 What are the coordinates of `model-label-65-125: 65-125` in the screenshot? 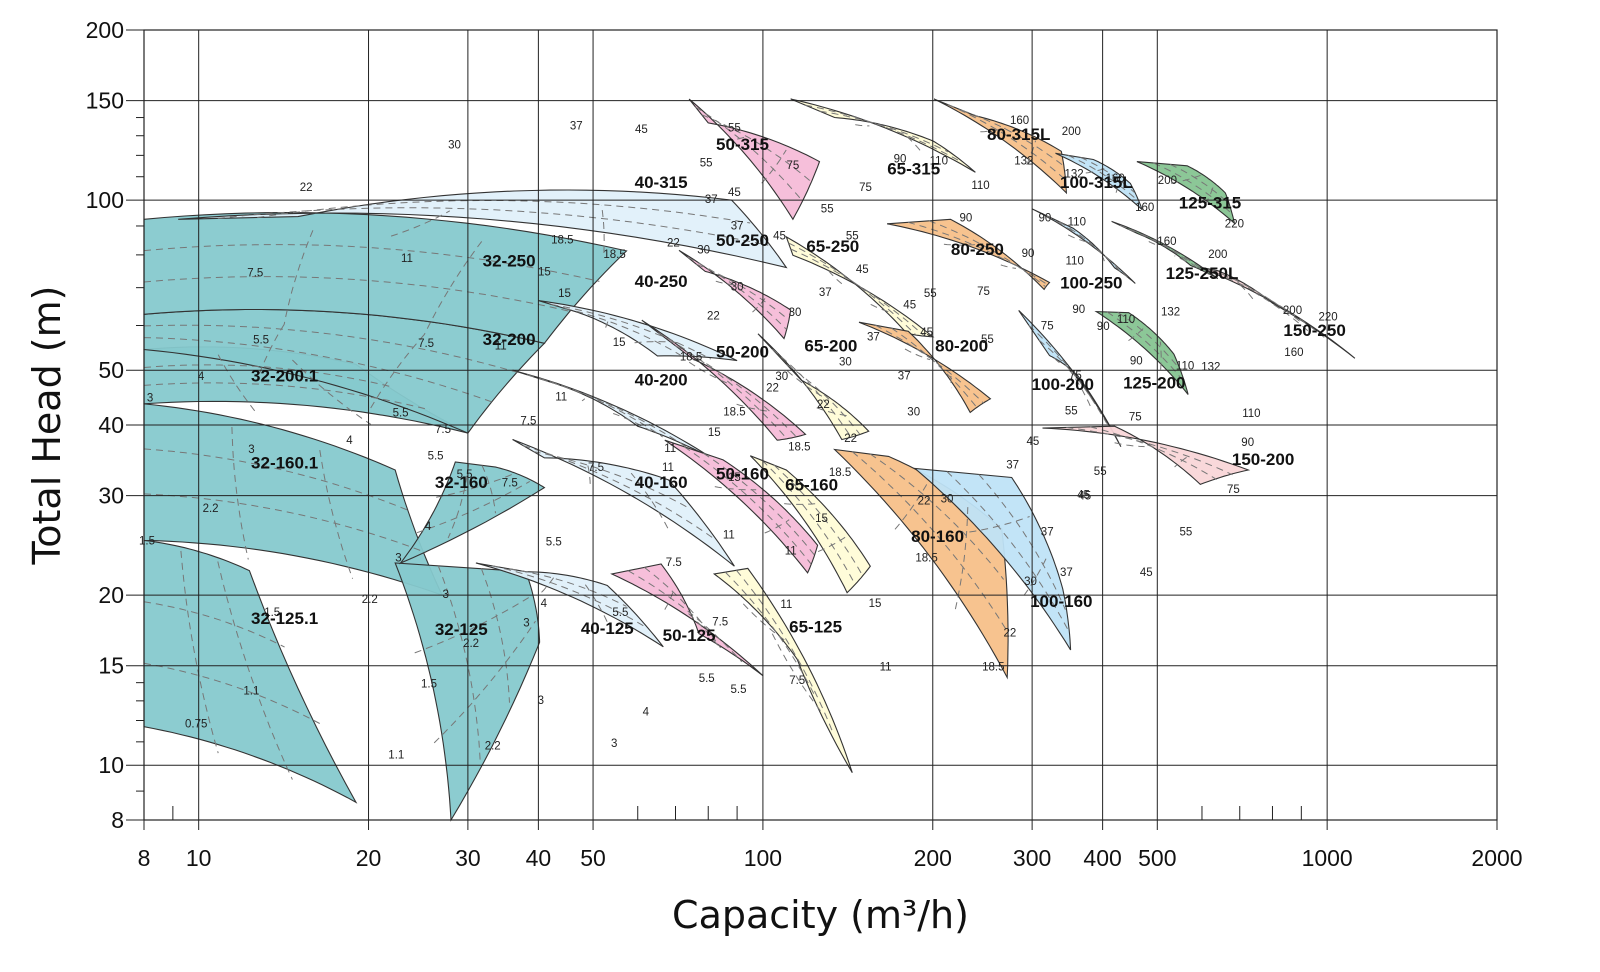 It's located at (815, 626).